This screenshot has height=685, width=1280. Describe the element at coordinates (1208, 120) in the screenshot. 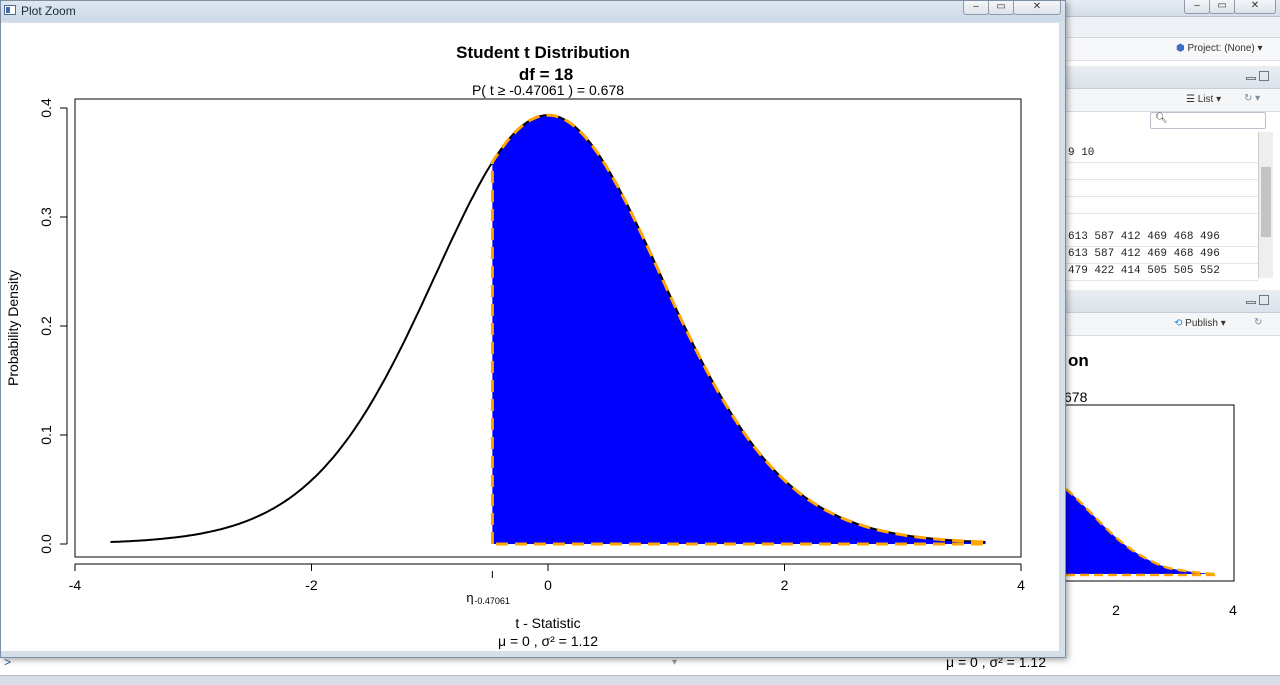

I see `environment-search-input: 🔍︎` at that location.